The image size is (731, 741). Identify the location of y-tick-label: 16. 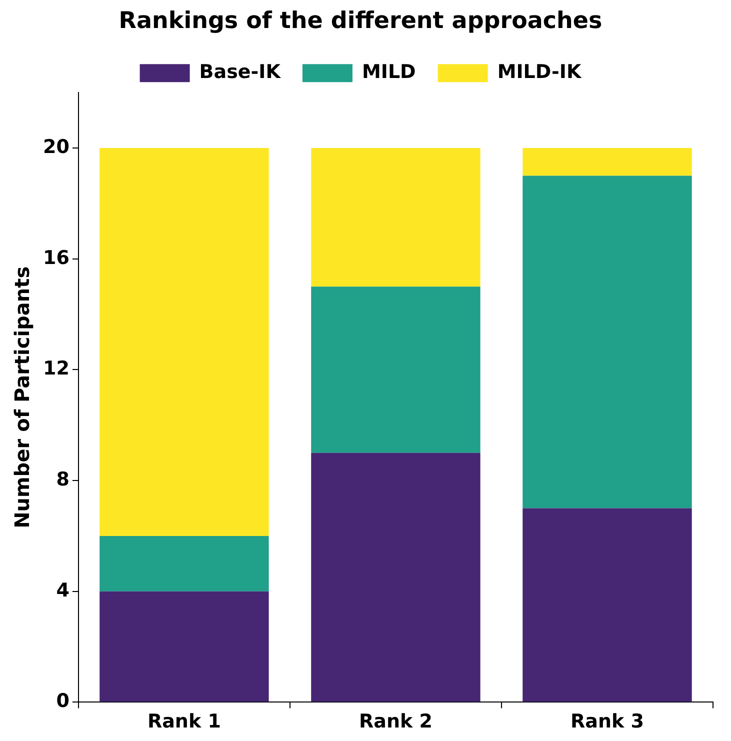
(56, 257).